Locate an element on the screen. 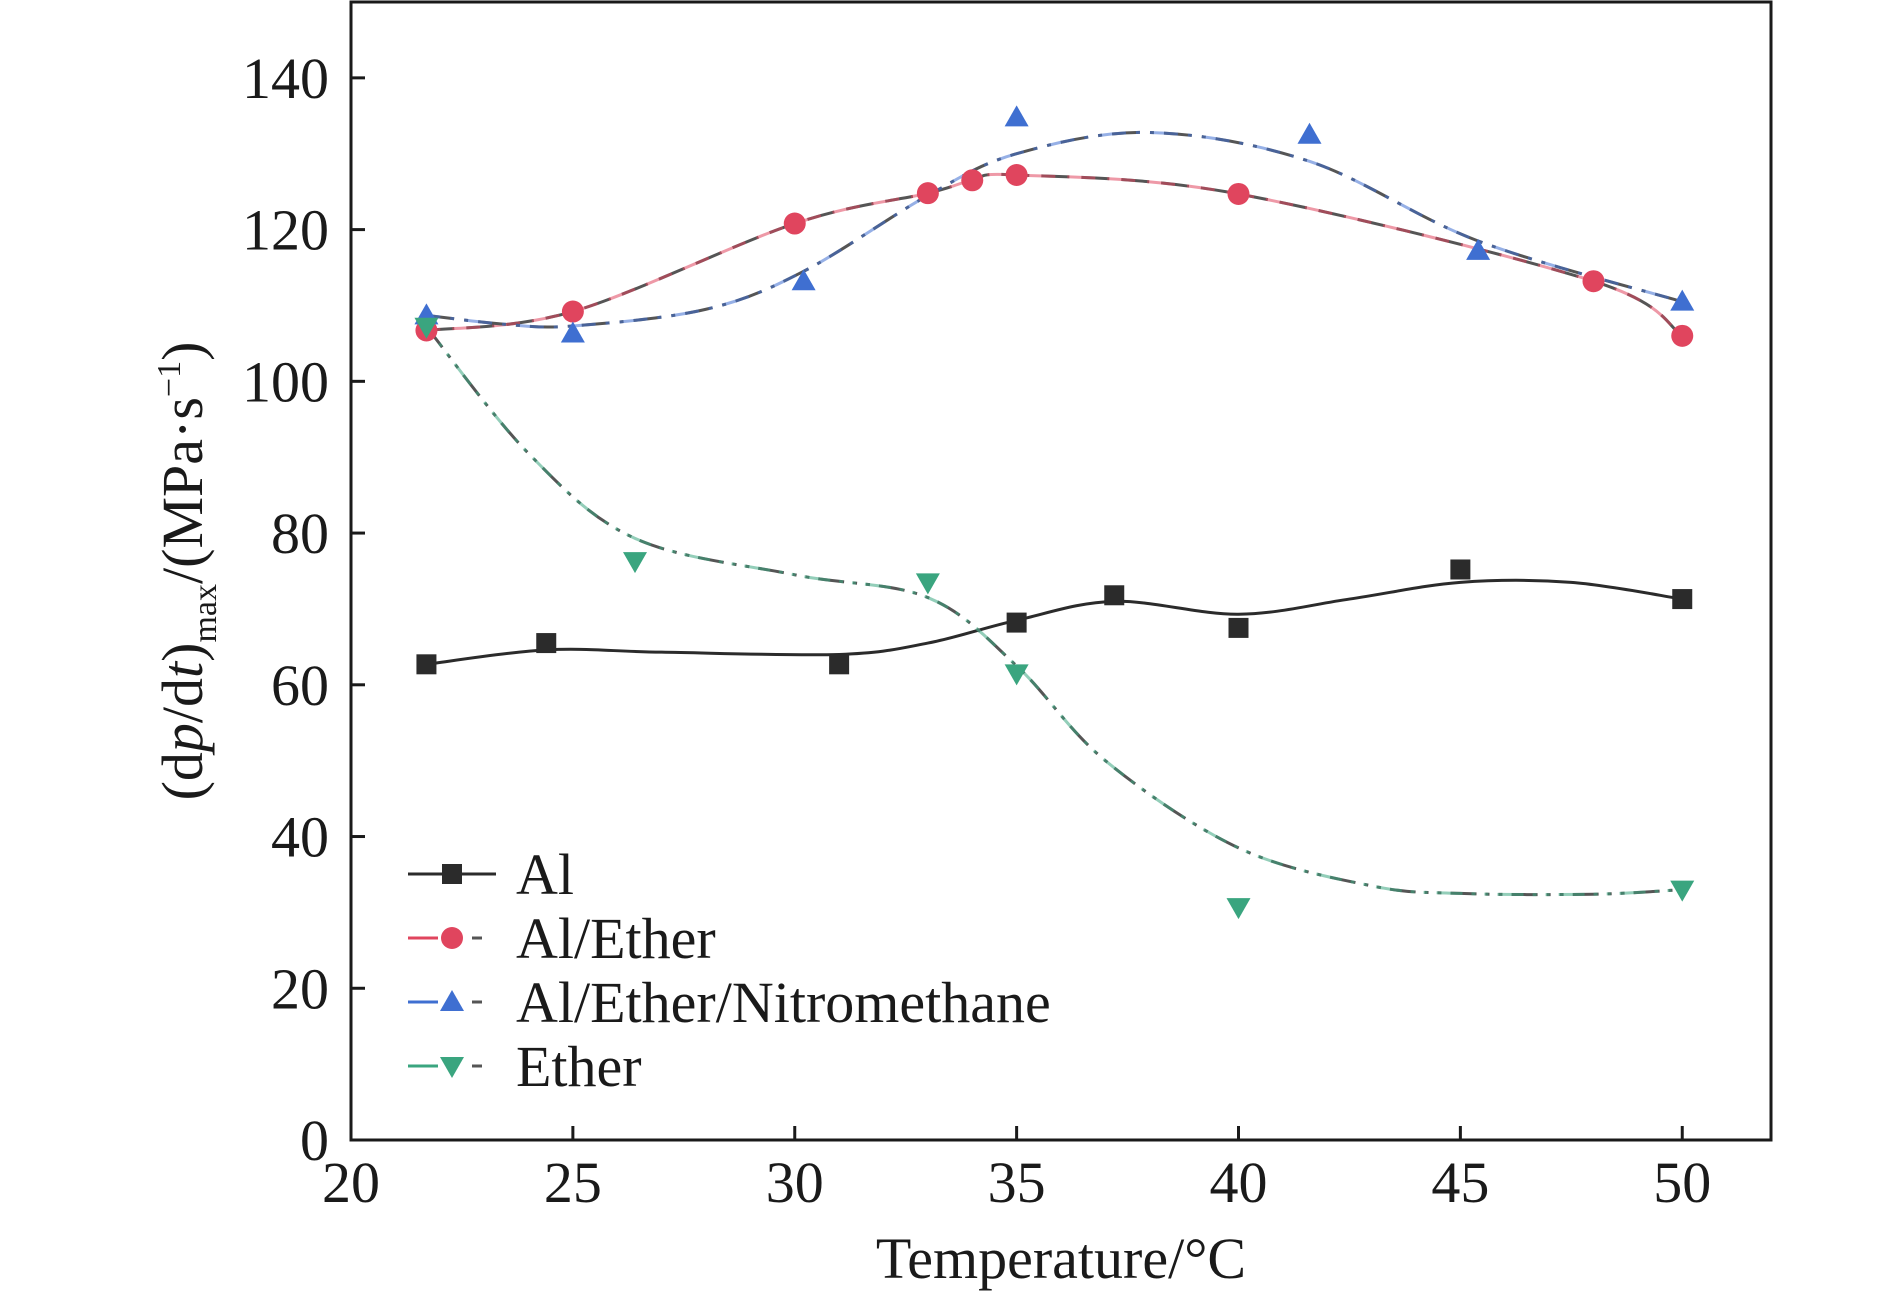 Image resolution: width=1890 pixels, height=1304 pixels. x-tick-label: 35 is located at coordinates (1017, 1182).